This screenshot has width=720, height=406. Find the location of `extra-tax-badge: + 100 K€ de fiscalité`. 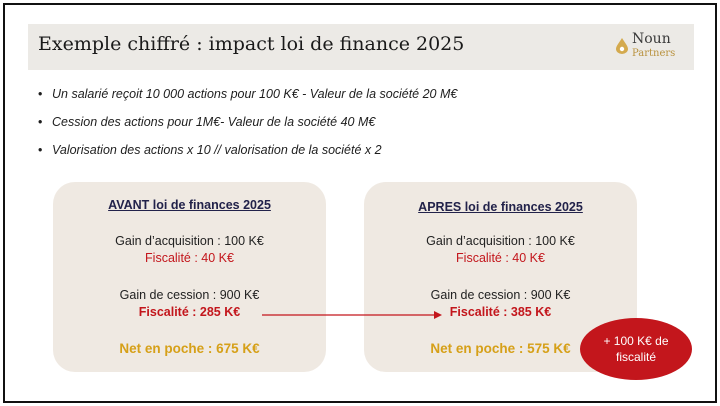

extra-tax-badge: + 100 K€ de fiscalité is located at coordinates (636, 349).